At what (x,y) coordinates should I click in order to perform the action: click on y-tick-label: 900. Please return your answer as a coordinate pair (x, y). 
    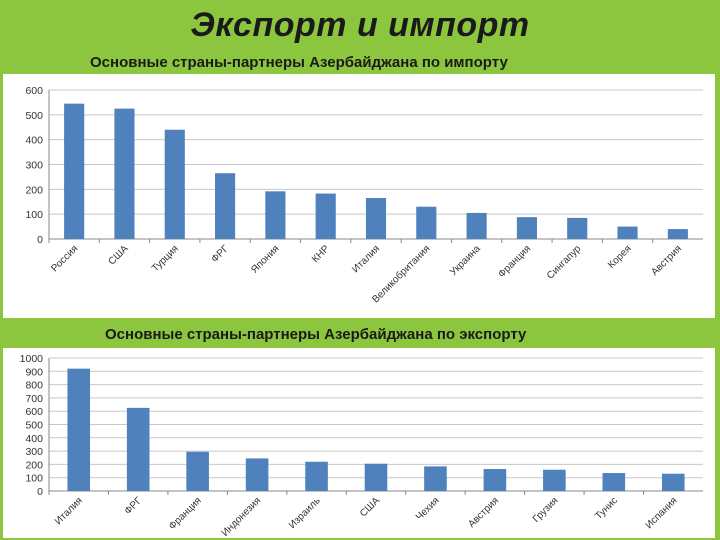
    Looking at the image, I should click on (34, 372).